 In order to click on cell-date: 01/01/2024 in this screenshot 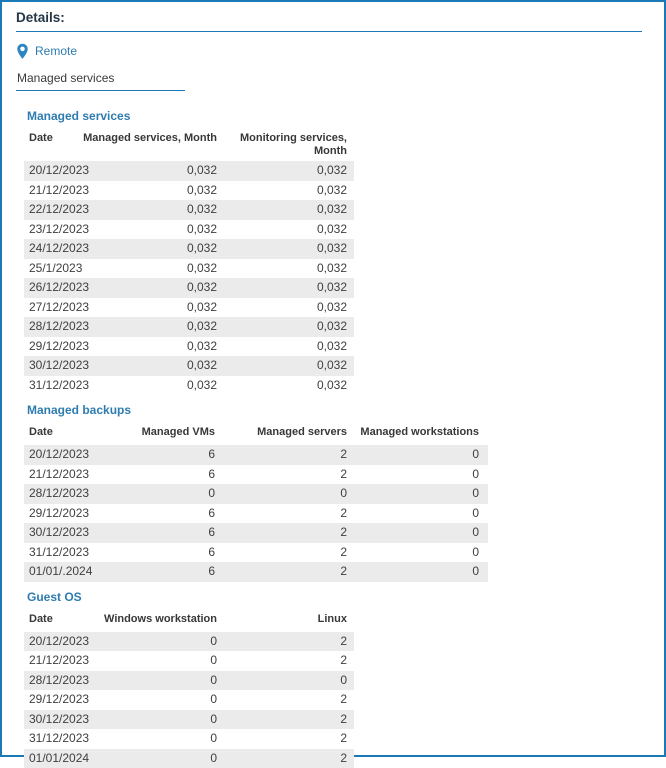, I will do `click(59, 758)`.